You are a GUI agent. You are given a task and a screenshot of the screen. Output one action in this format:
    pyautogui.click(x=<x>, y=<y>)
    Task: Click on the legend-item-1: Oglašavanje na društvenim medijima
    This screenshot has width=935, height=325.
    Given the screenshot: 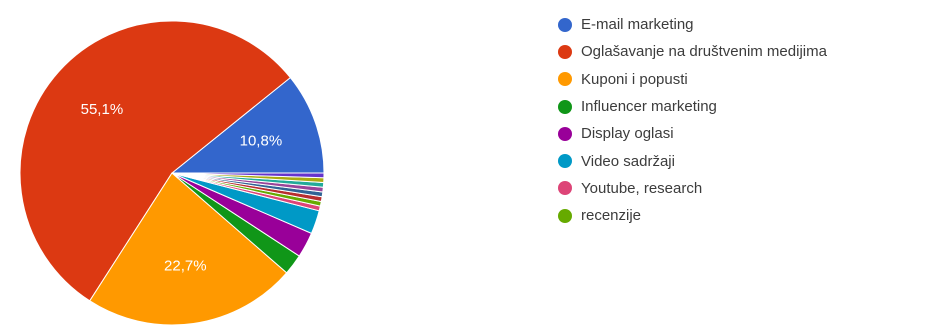 What is the action you would take?
    pyautogui.click(x=692, y=51)
    